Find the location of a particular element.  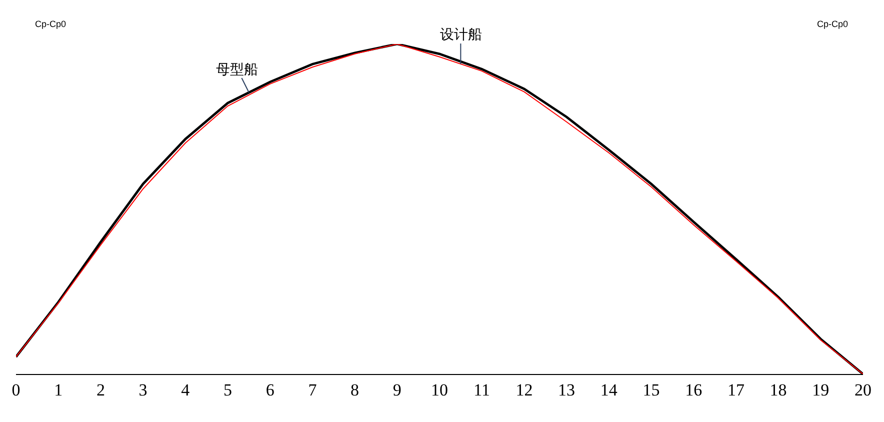

x-tick-label: 1 is located at coordinates (58, 390).